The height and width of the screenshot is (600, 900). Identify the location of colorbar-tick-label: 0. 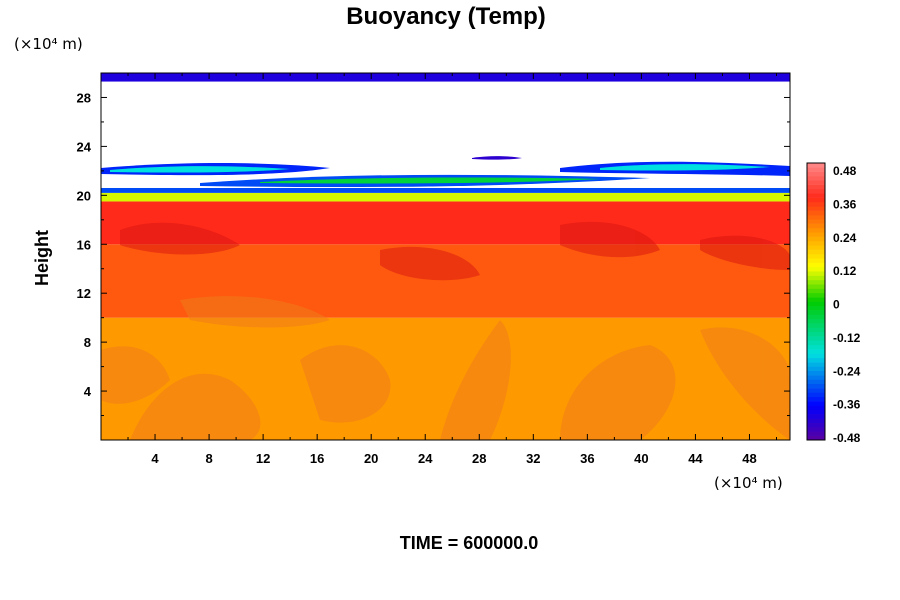
(836, 305).